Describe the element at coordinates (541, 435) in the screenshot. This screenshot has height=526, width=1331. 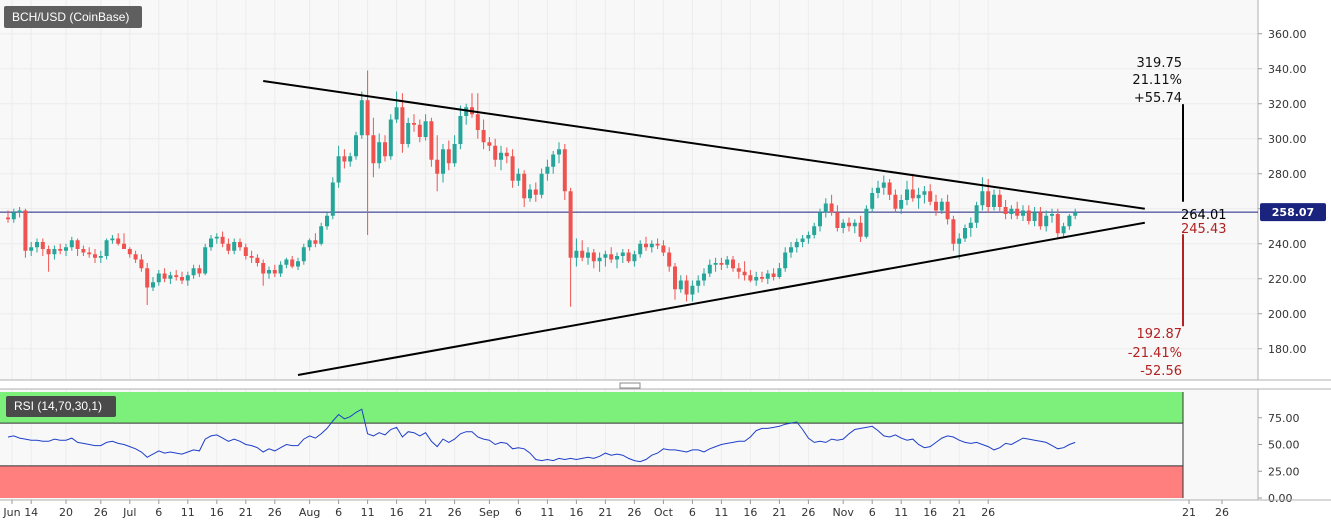
I see `rsi-line` at that location.